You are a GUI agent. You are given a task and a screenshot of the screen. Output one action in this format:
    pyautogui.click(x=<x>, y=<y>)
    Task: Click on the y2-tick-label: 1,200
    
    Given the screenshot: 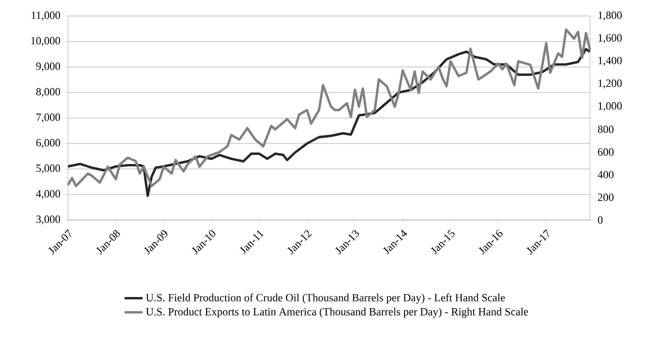 What is the action you would take?
    pyautogui.click(x=610, y=84)
    